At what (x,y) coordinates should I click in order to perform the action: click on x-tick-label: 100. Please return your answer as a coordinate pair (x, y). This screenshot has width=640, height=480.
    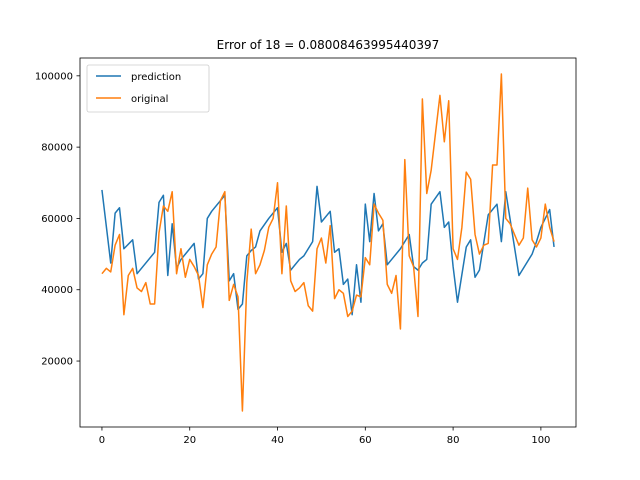
    Looking at the image, I should click on (540, 440).